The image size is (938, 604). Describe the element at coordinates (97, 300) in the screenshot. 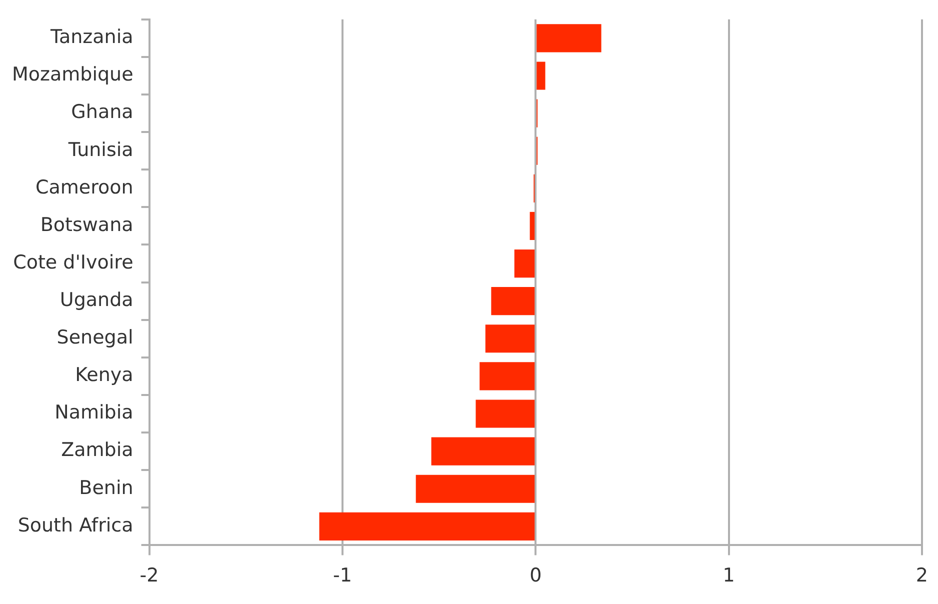

I see `y-tick-label: Uganda` at that location.